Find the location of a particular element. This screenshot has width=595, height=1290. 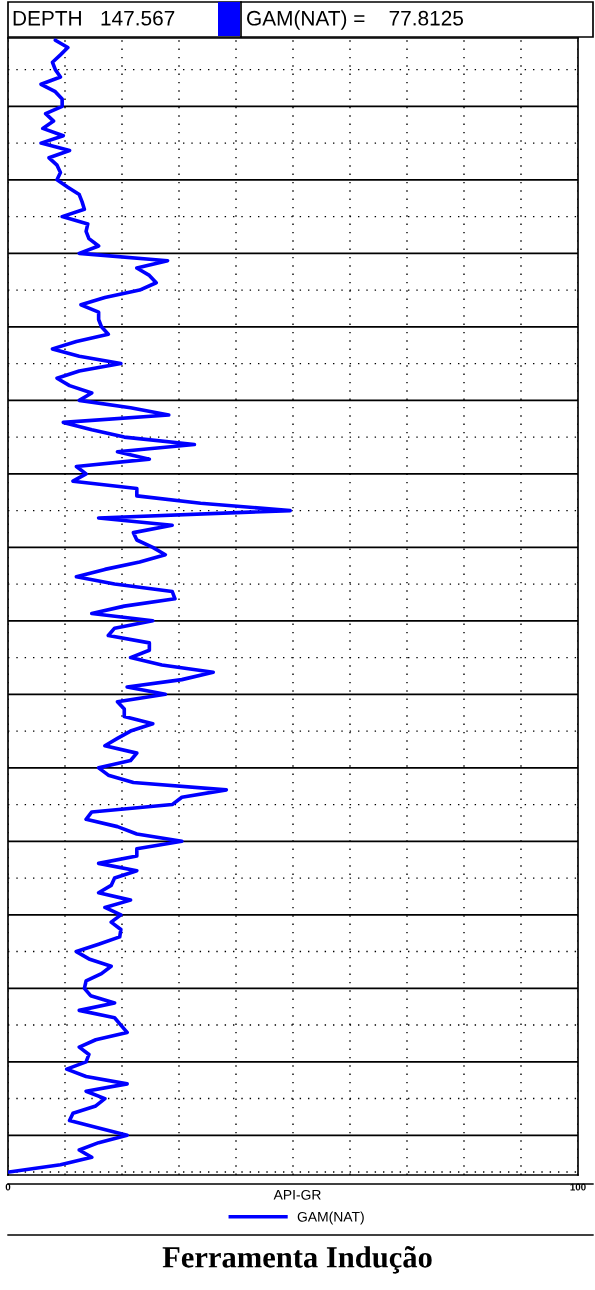

x-tick-label: 100 is located at coordinates (578, 1187).